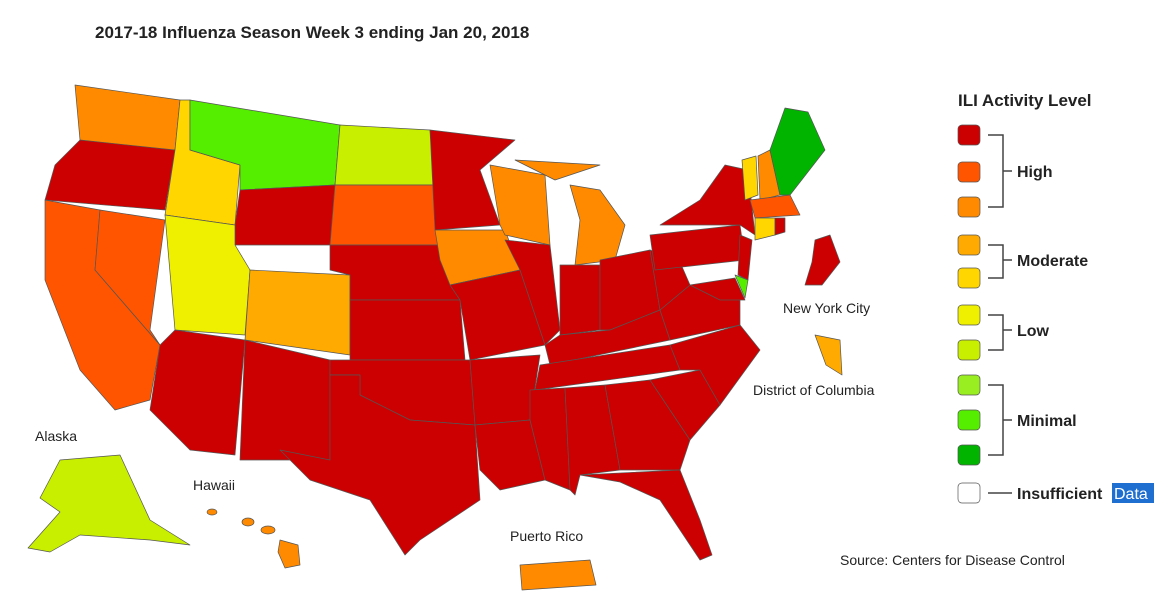 This screenshot has width=1175, height=600. I want to click on puerto-rico-area, so click(558, 575).